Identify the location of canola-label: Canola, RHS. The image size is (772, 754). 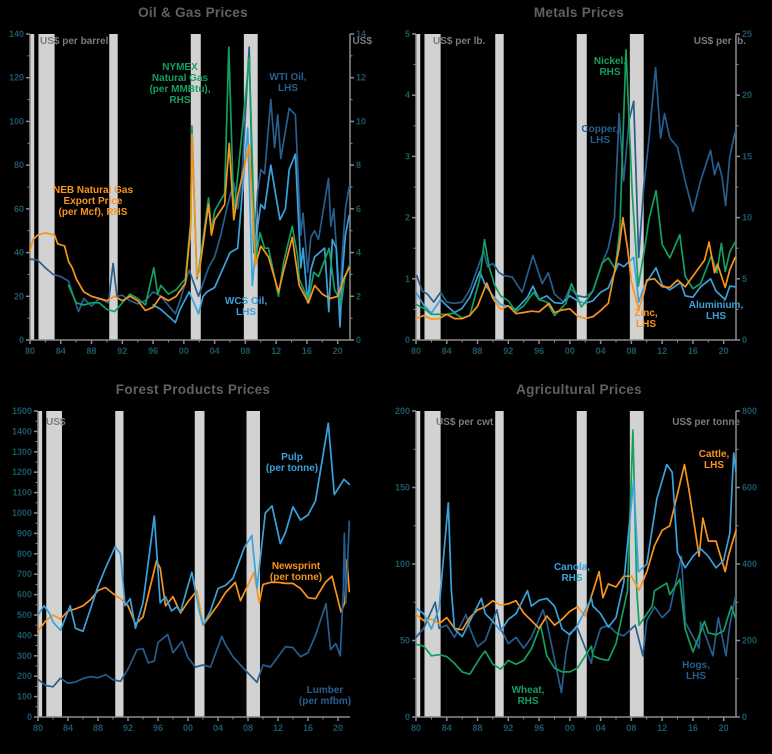
(572, 573).